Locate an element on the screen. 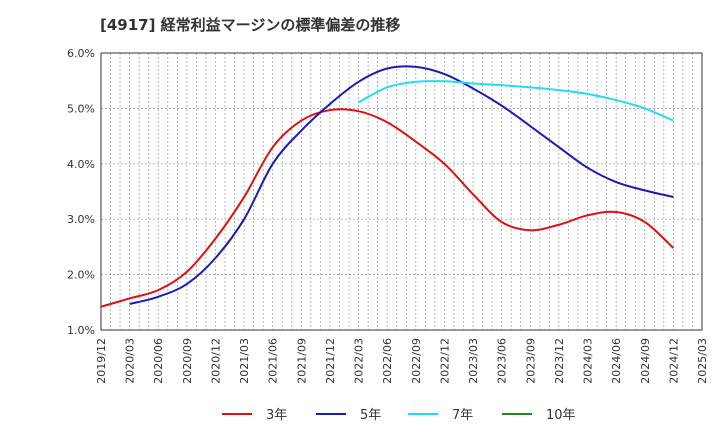  x-tick-label: 2025/03 is located at coordinates (702, 361).